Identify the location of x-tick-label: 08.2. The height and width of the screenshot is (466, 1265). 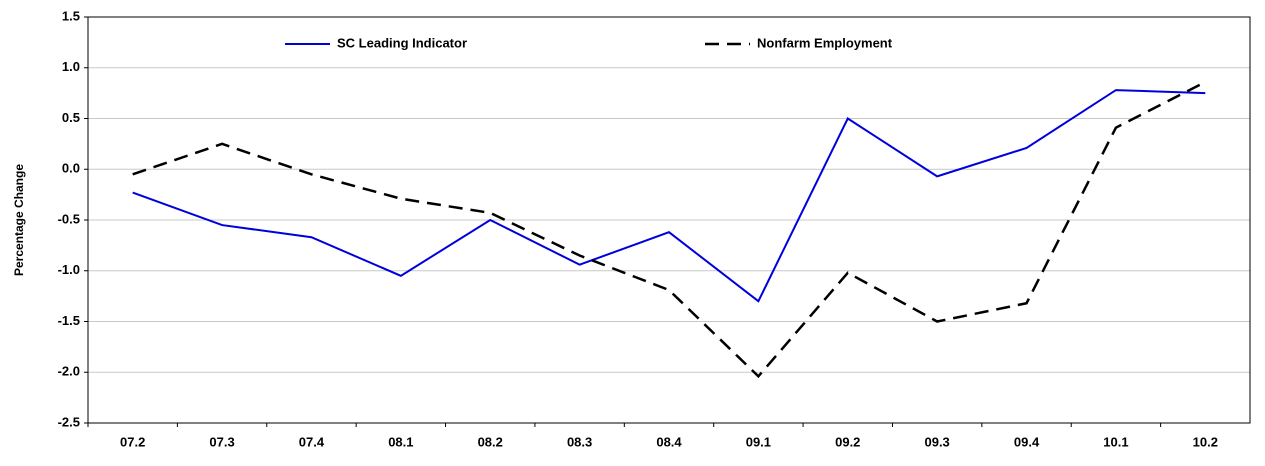
(490, 441).